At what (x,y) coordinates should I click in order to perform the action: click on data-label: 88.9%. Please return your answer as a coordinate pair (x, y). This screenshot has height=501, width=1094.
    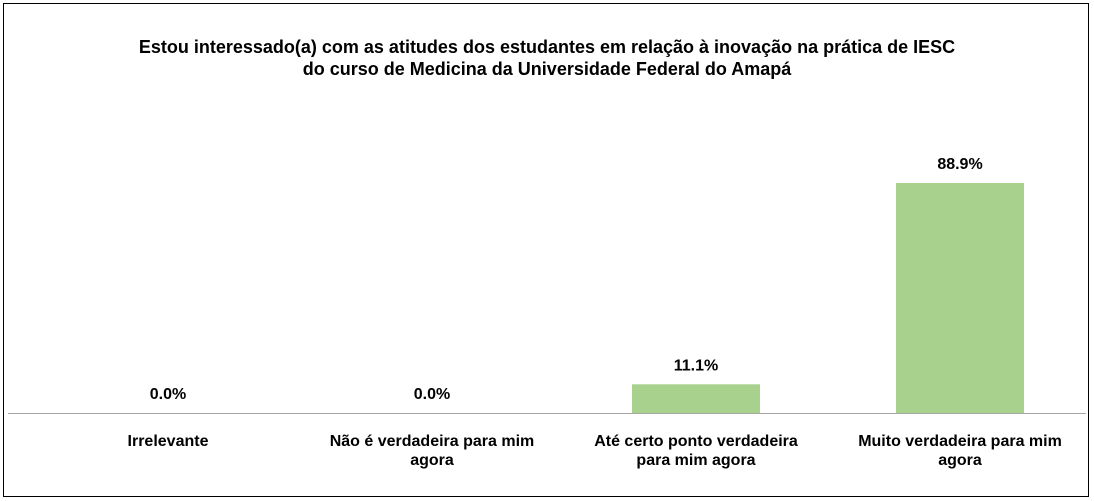
    Looking at the image, I should click on (959, 164).